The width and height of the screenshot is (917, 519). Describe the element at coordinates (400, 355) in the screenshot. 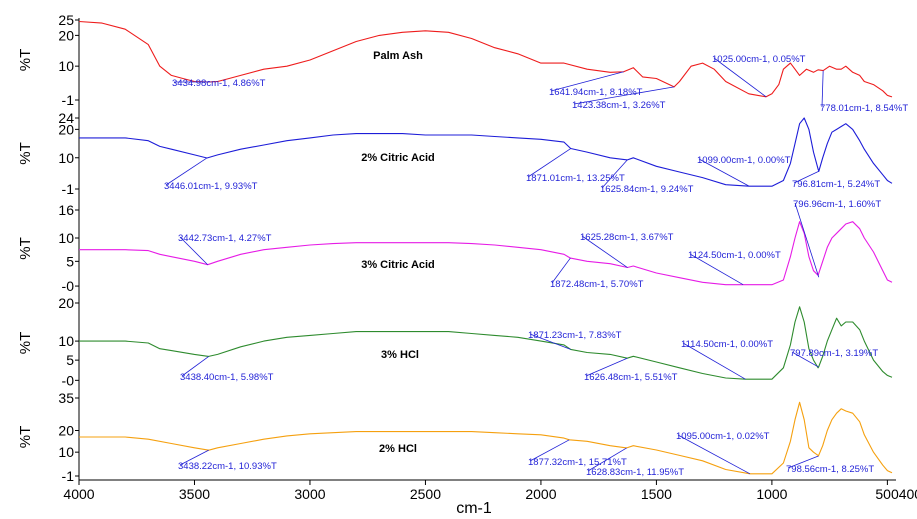

I see `panel-title: 3% HCl` at that location.